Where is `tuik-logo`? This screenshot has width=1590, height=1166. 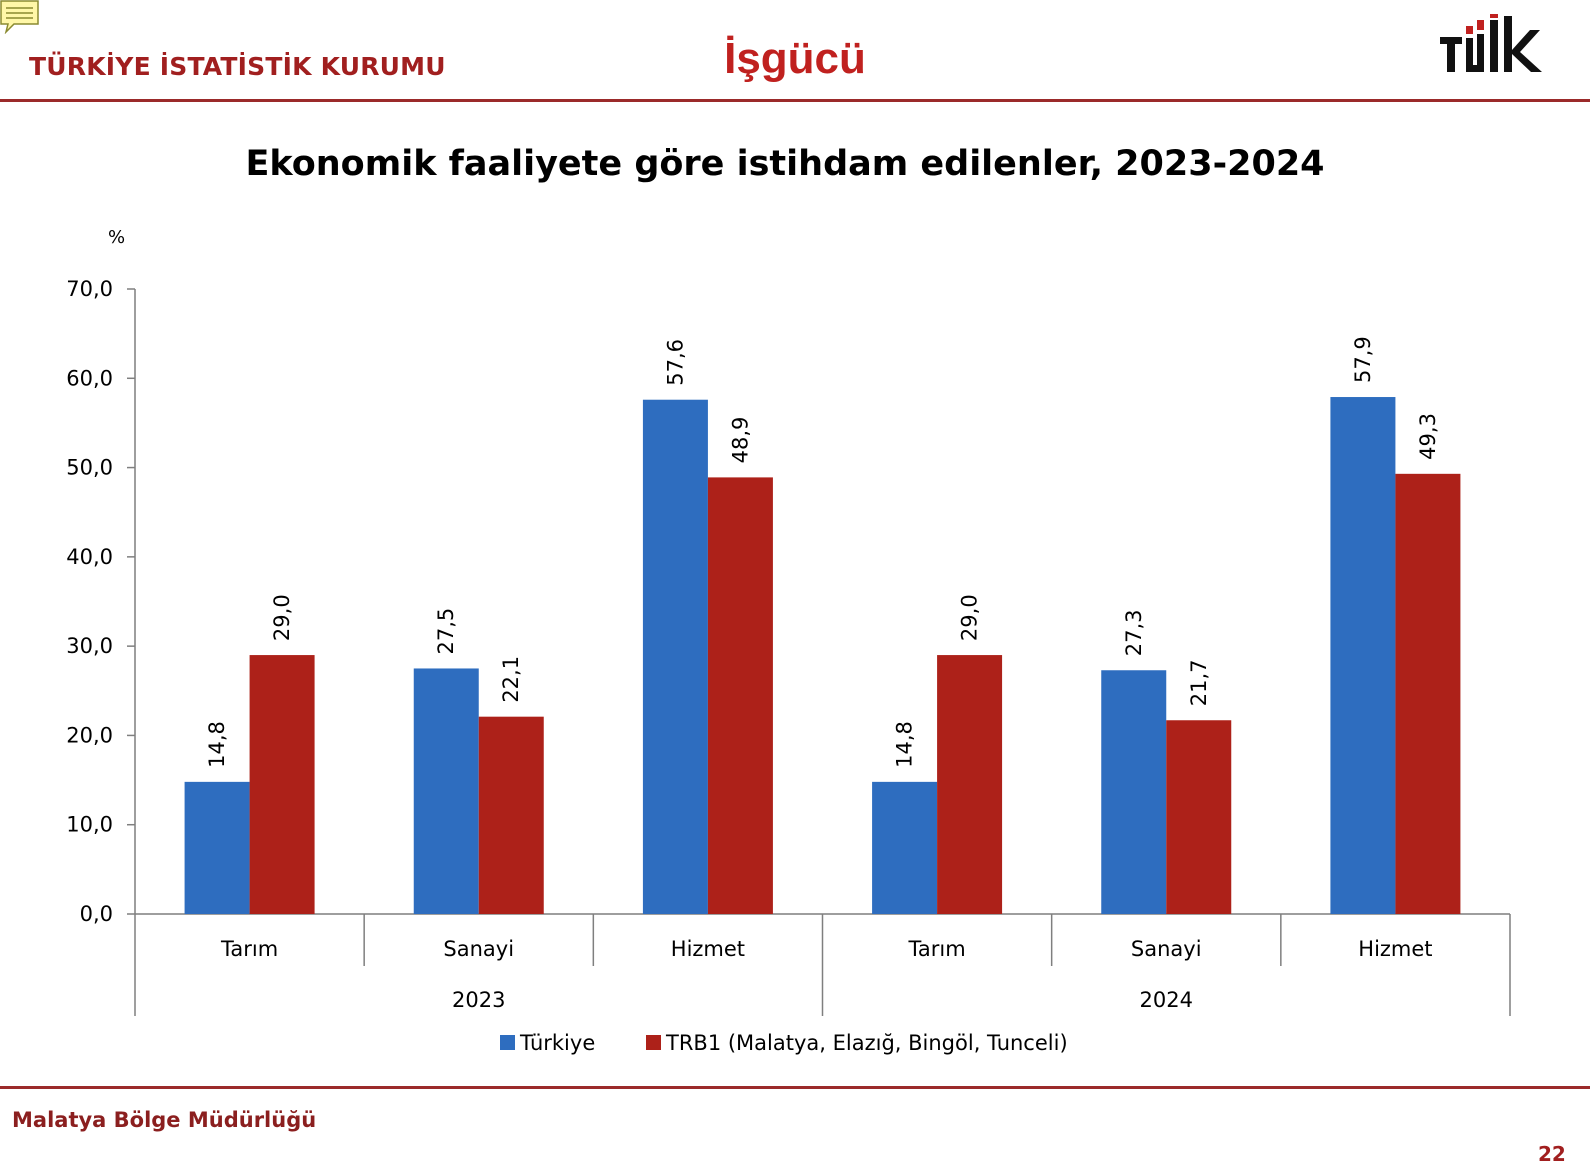 tuik-logo is located at coordinates (1491, 43).